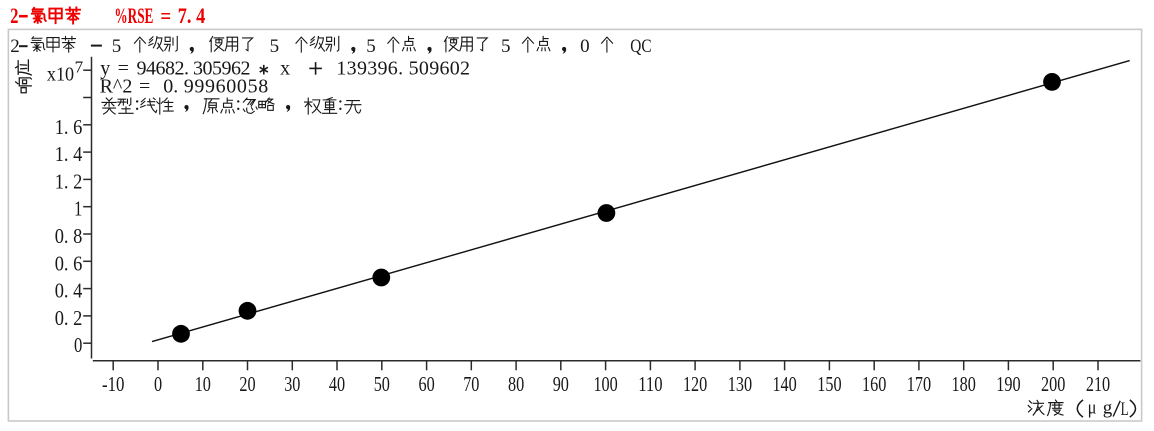  I want to click on svg-text: 0. 2, so click(69, 318).